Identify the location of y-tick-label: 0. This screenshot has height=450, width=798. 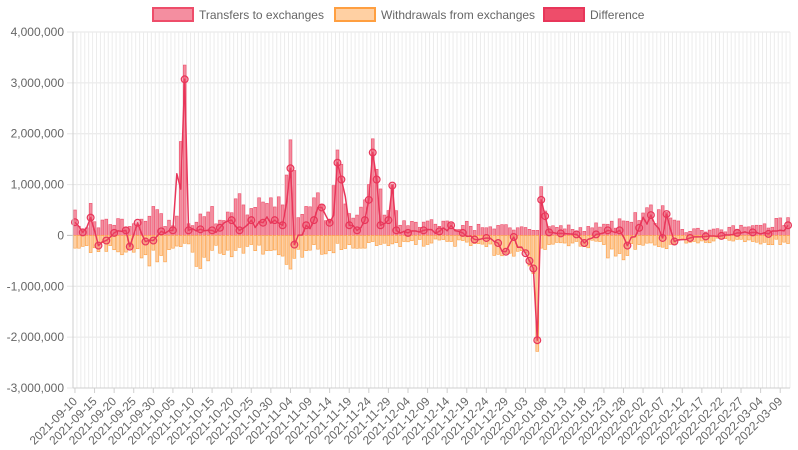
(60, 235).